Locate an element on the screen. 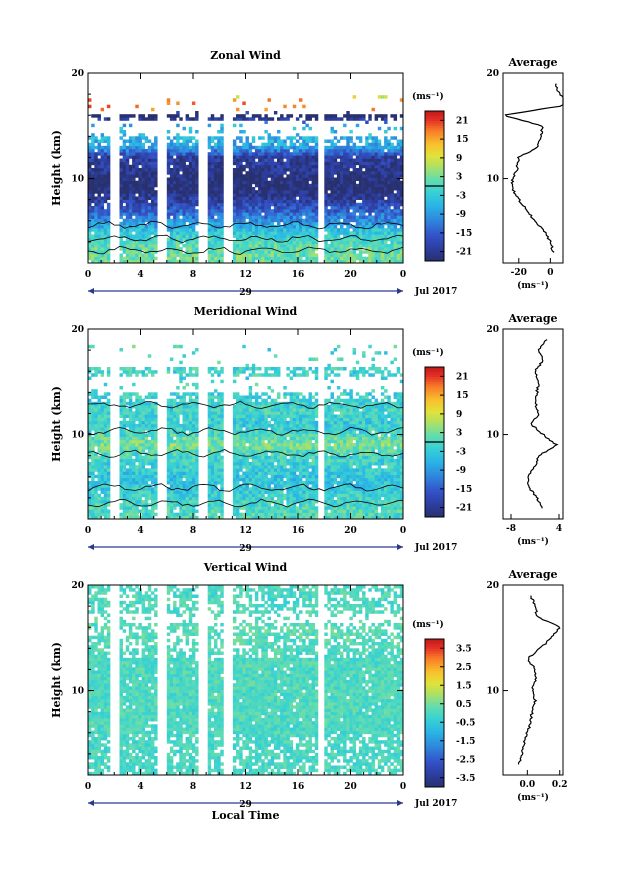 The height and width of the screenshot is (873, 620). average-x-tick-label: -8 is located at coordinates (511, 529).